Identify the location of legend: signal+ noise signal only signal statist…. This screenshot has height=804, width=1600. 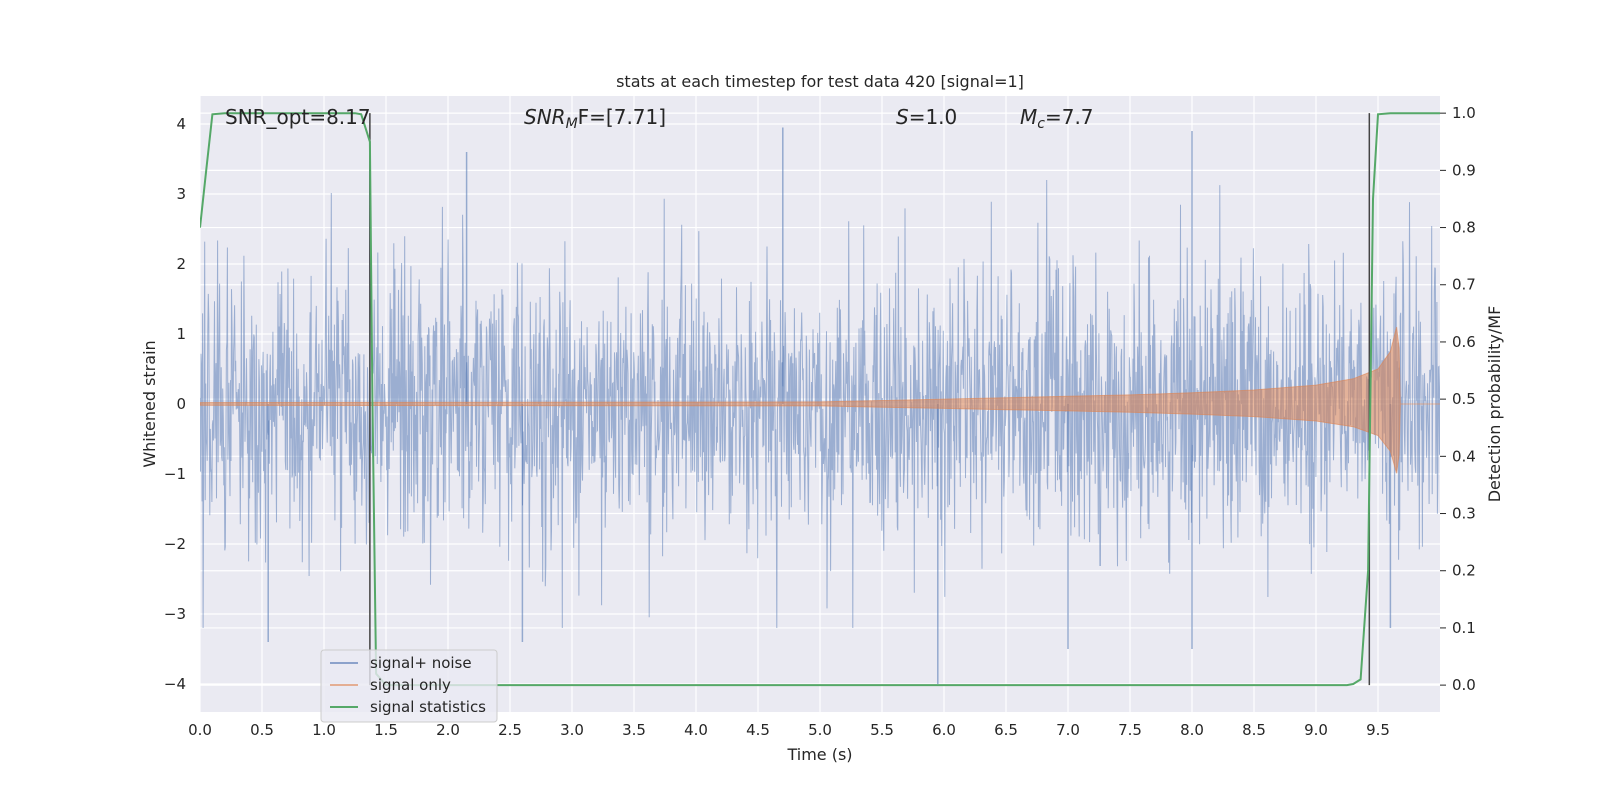
(409, 686).